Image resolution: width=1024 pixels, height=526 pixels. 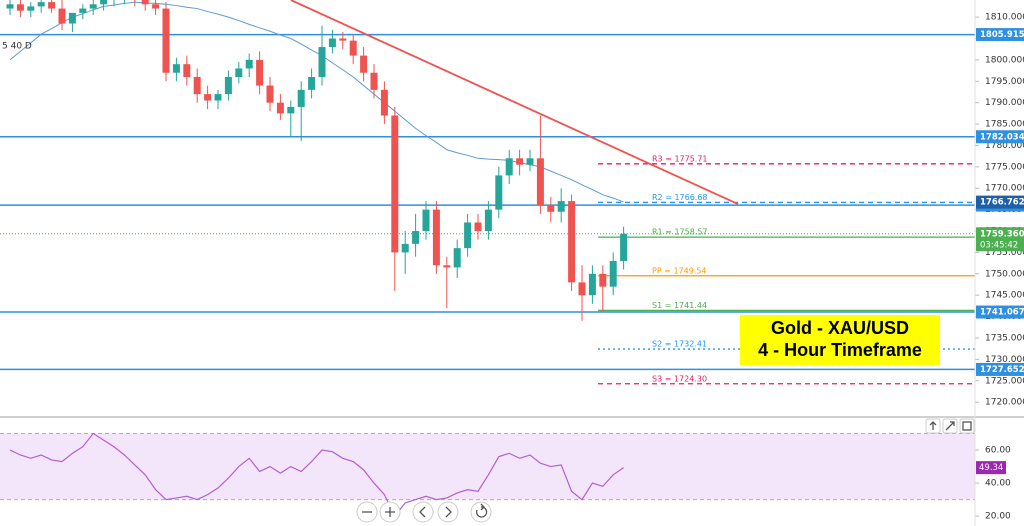 I want to click on indicator-label: 5 40 D, so click(x=17, y=47).